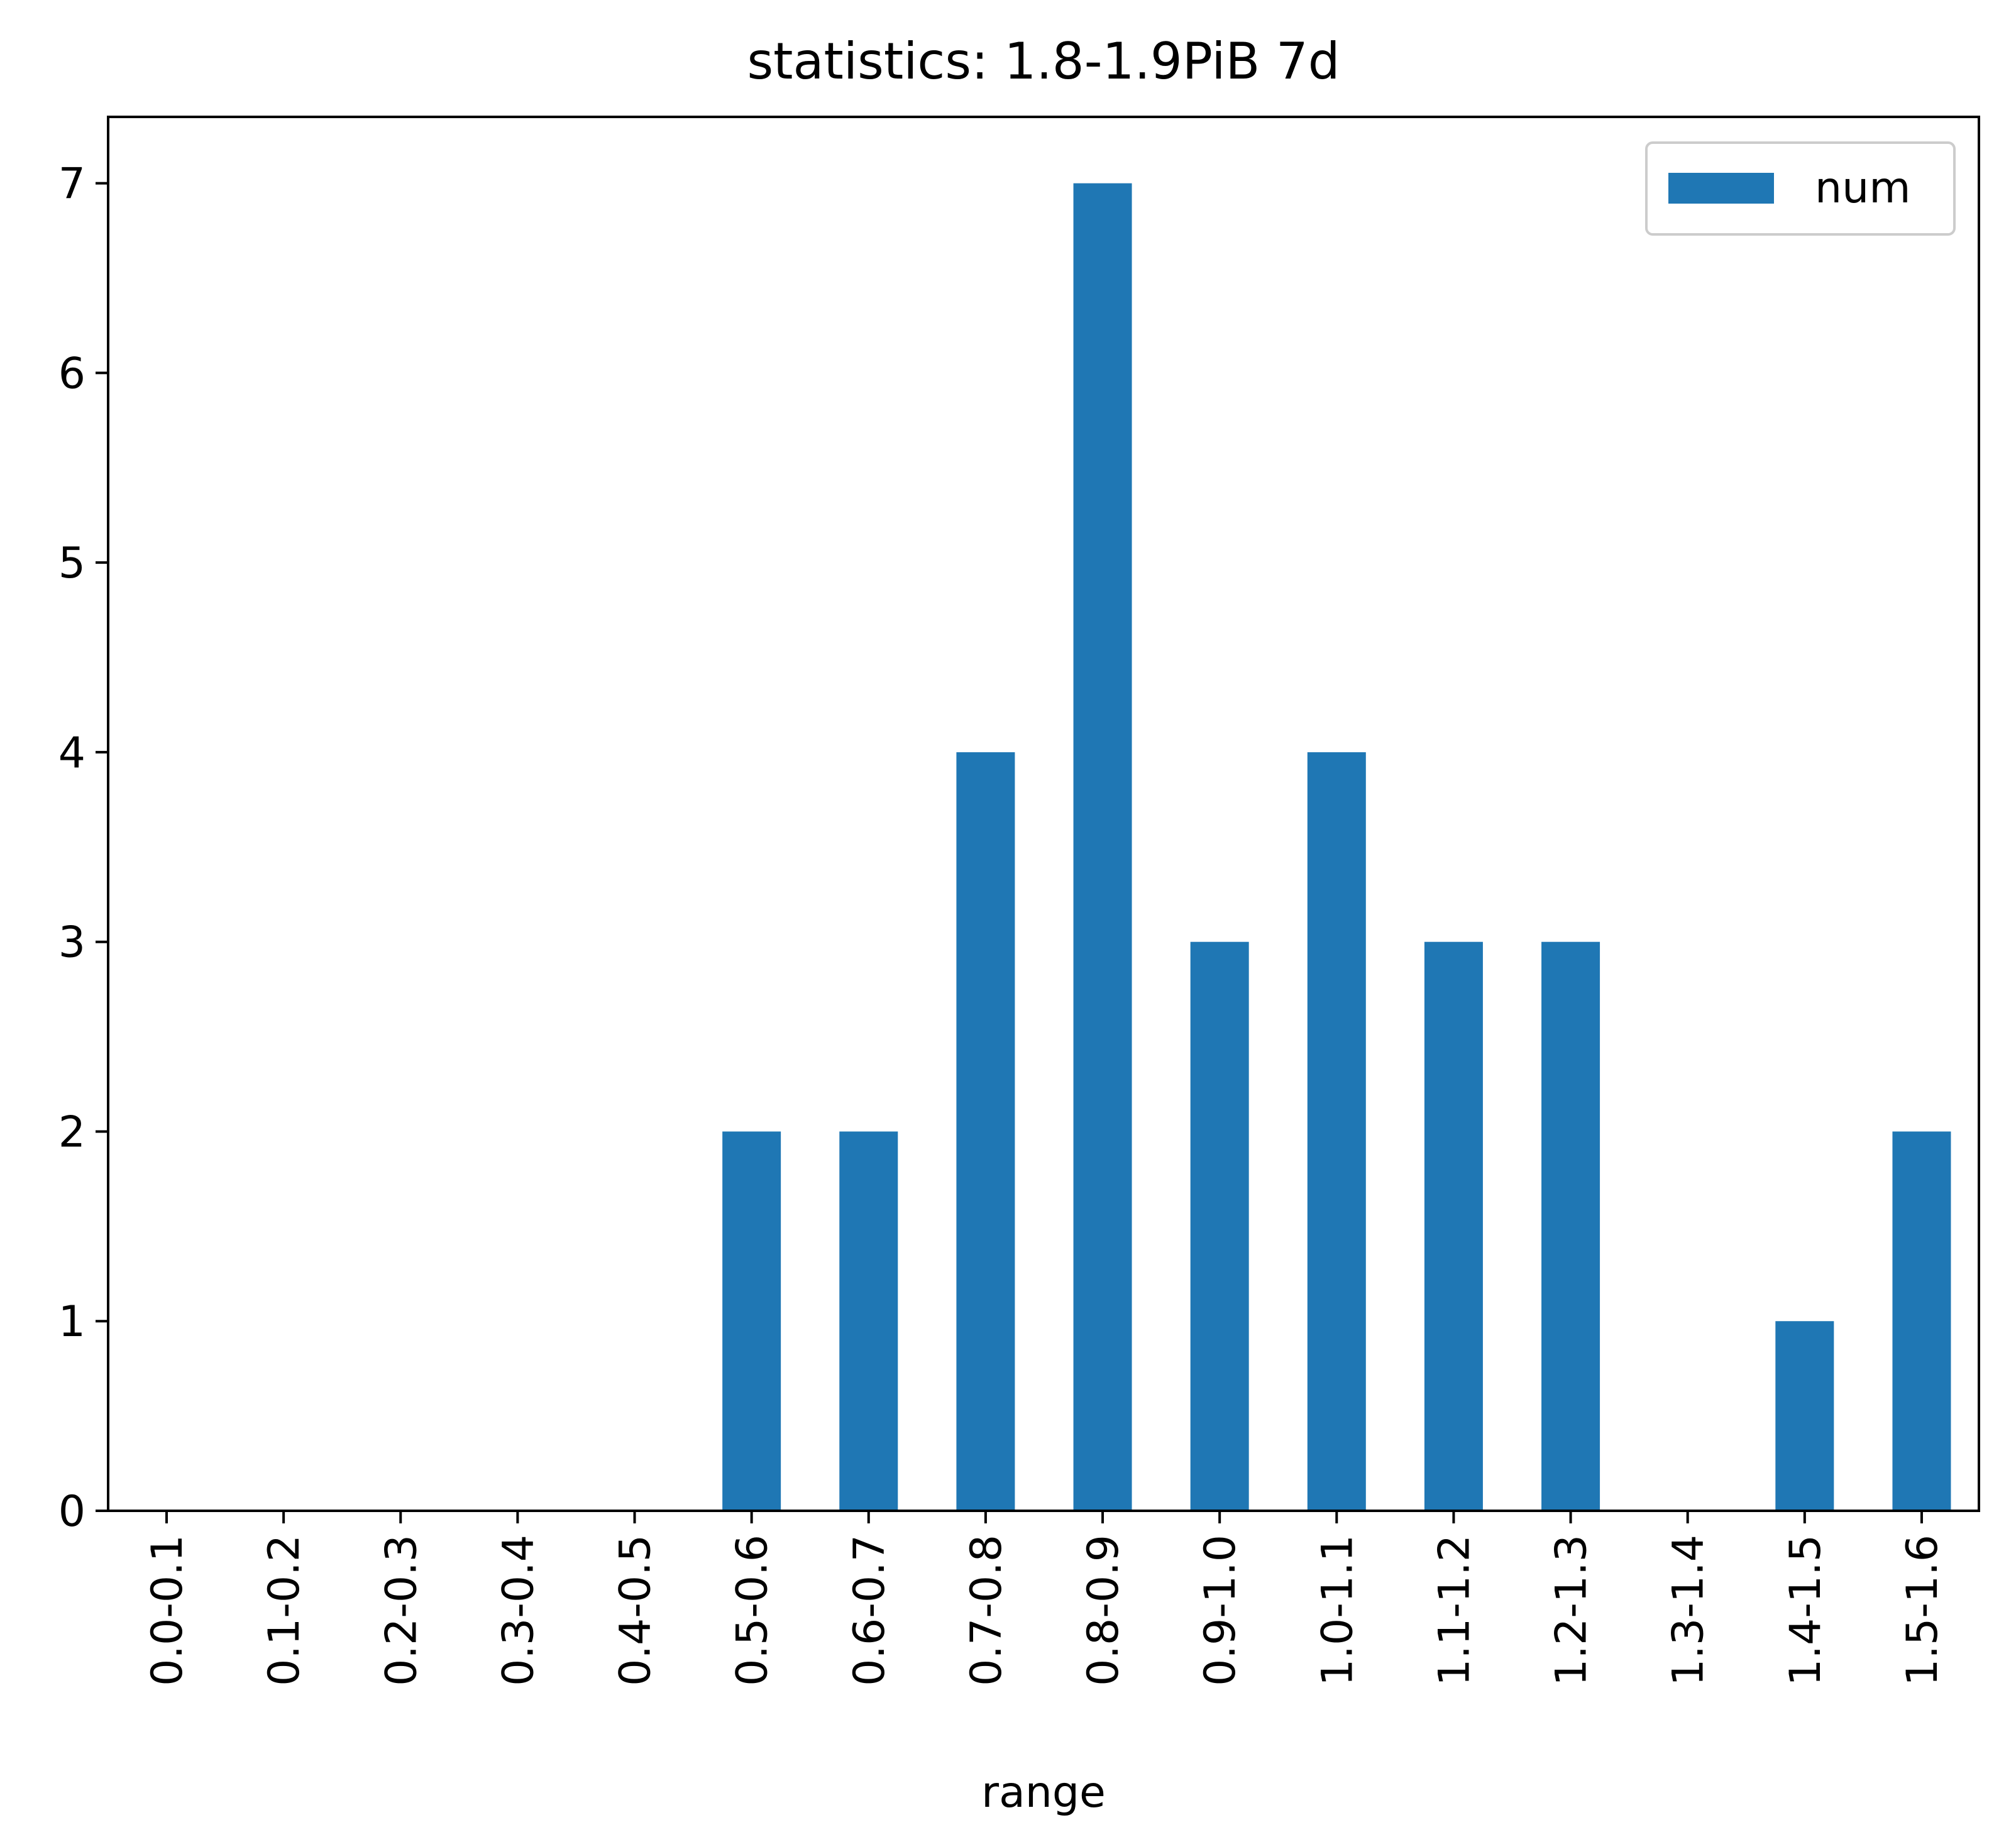  What do you see at coordinates (71, 184) in the screenshot?
I see `y-tick-label: 7` at bounding box center [71, 184].